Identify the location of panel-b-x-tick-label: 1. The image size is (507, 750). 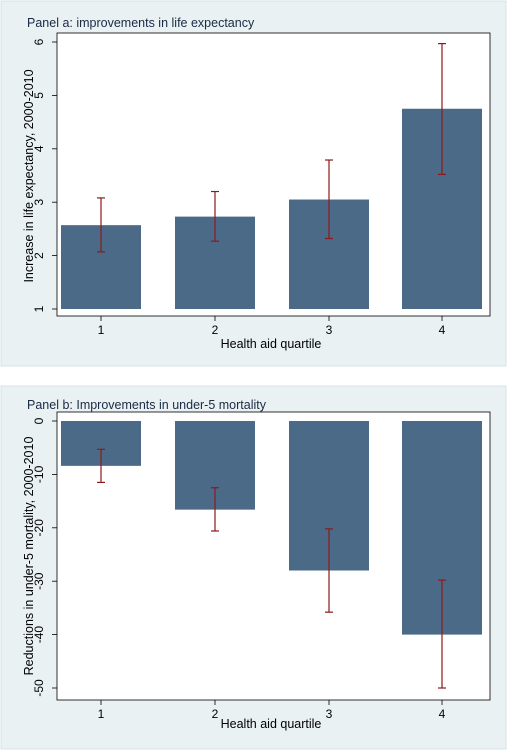
(101, 714).